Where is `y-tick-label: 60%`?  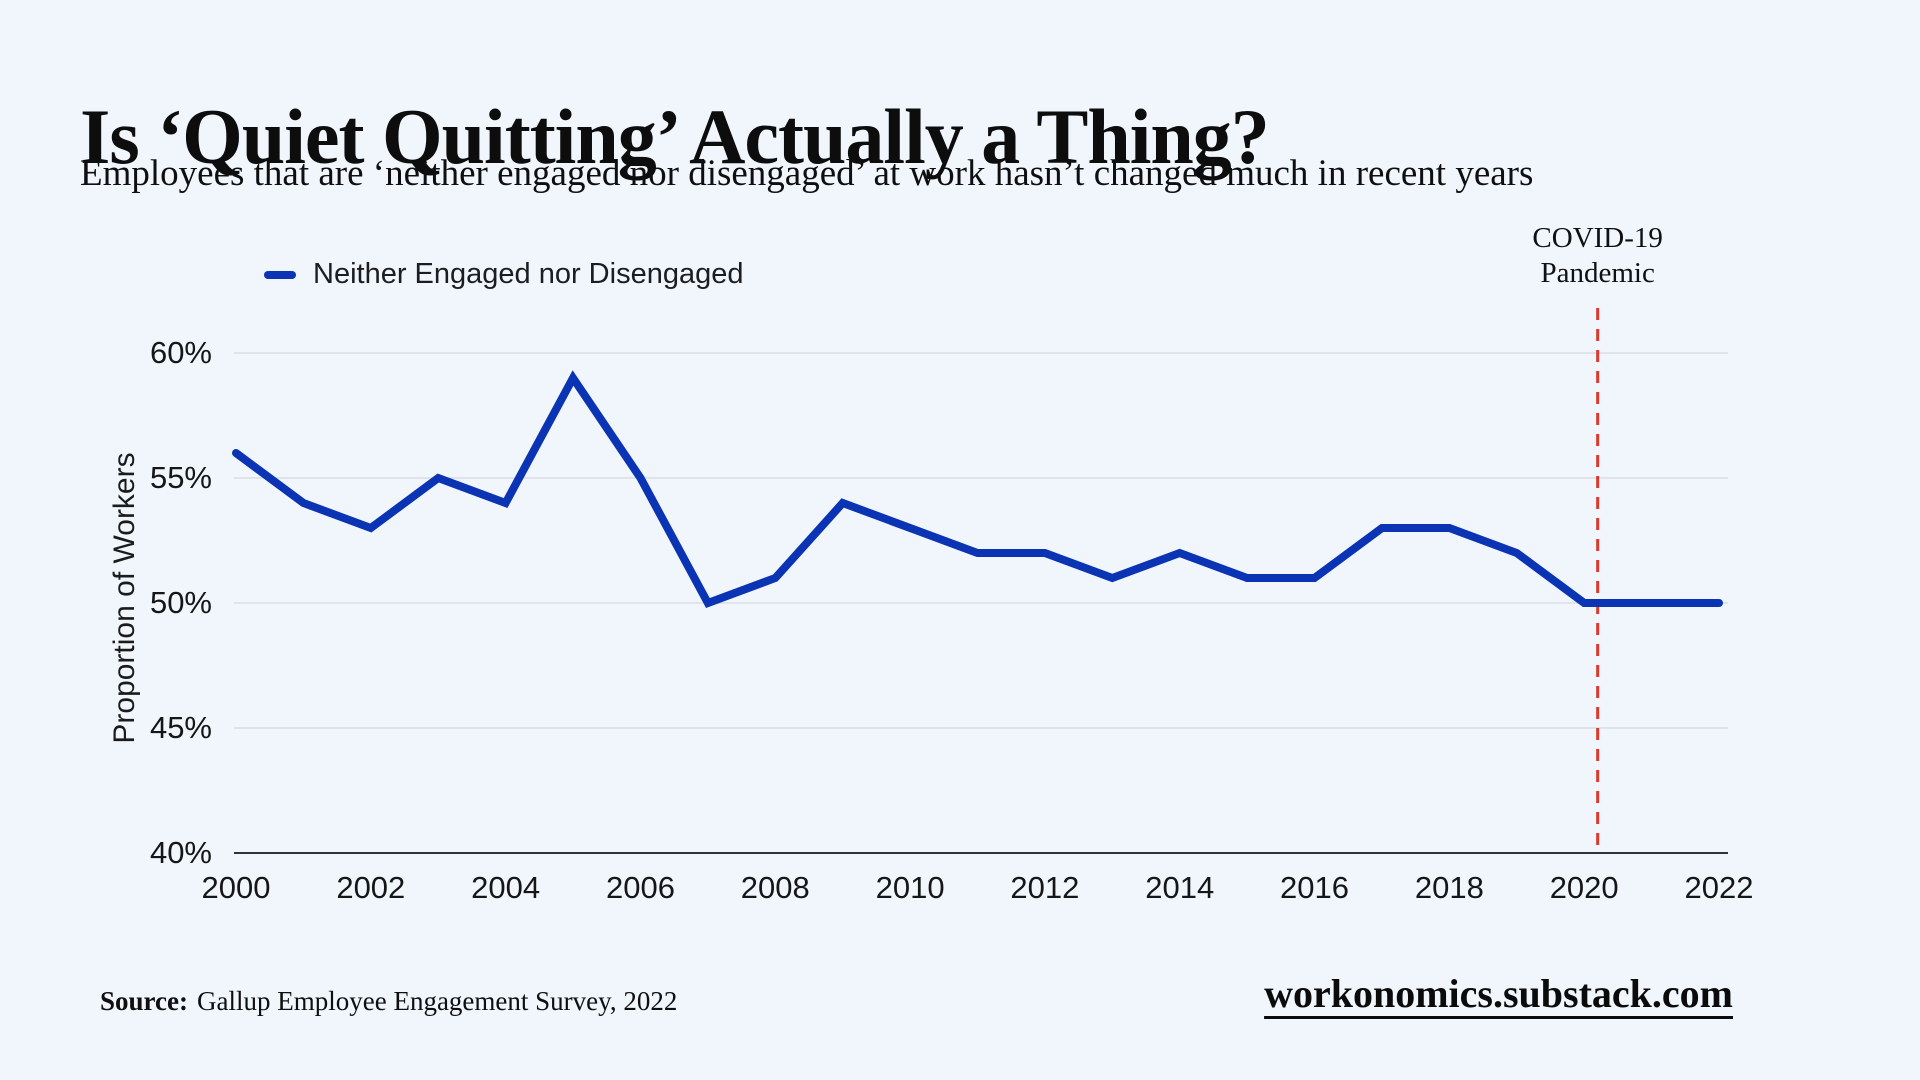
y-tick-label: 60% is located at coordinates (180, 352).